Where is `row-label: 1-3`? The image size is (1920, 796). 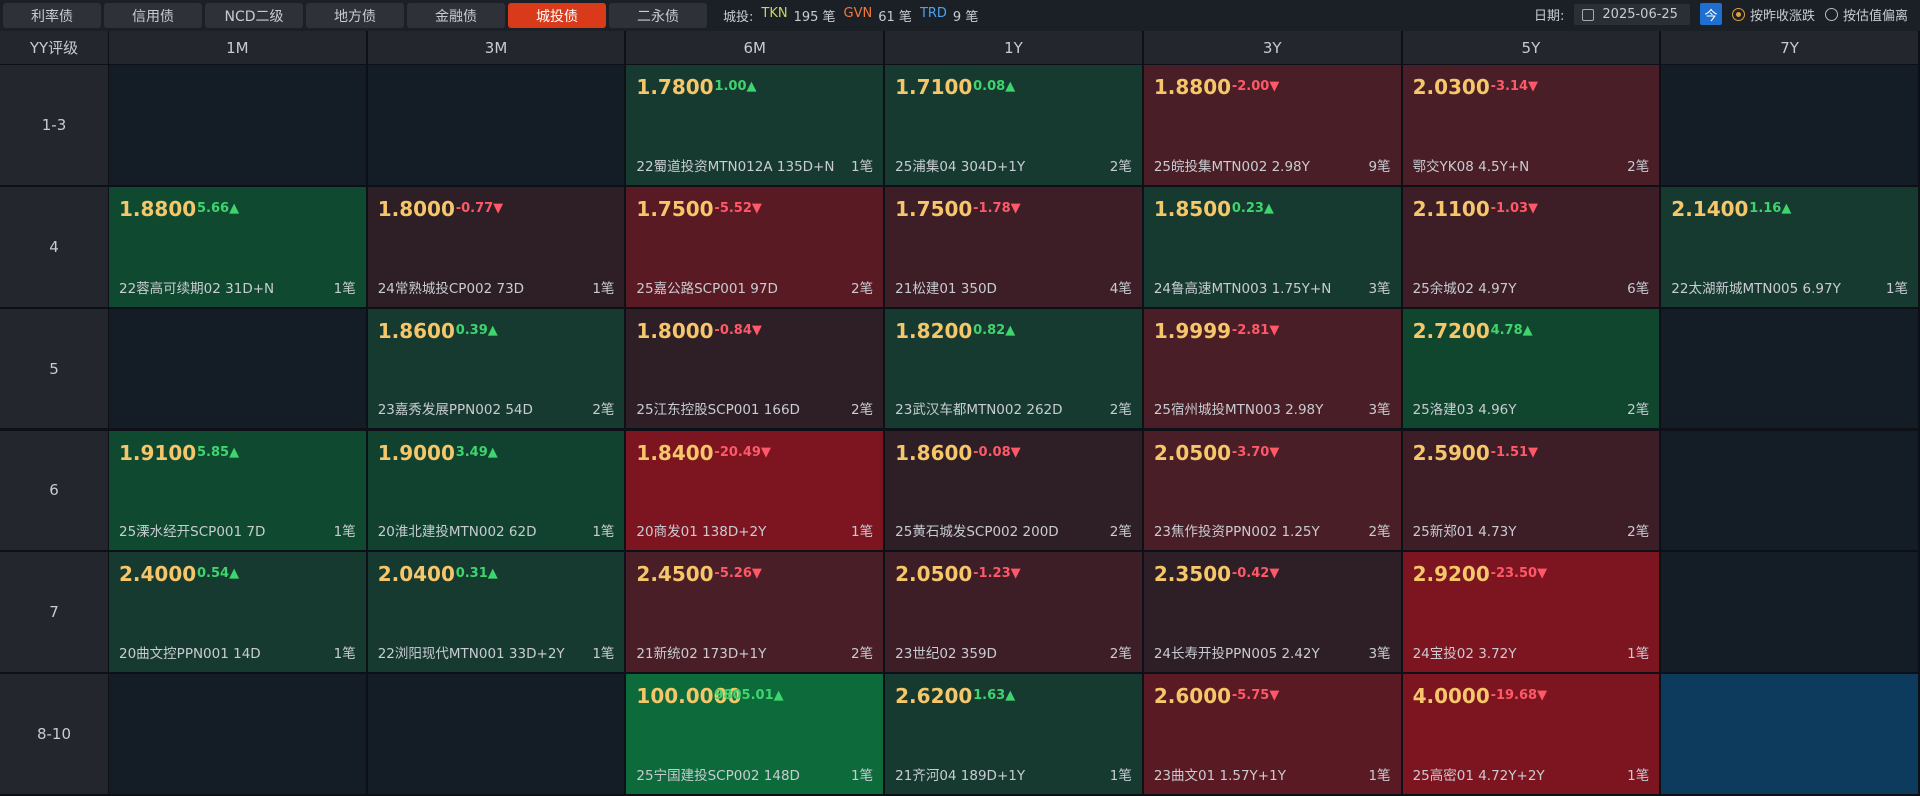
row-label: 1-3 is located at coordinates (54, 125).